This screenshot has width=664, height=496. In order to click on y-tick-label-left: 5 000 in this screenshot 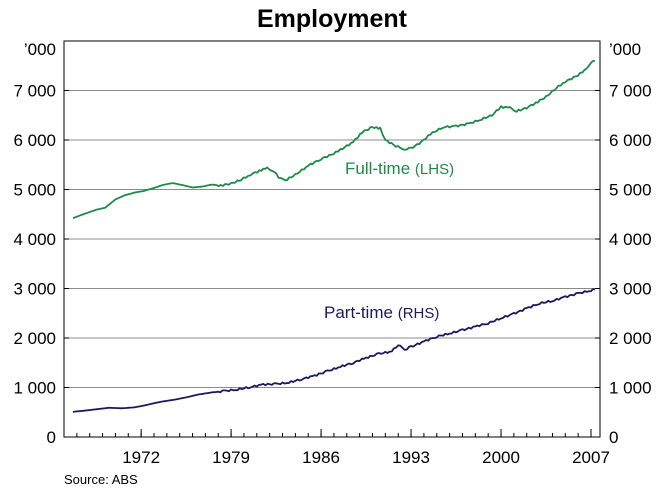, I will do `click(34, 190)`.